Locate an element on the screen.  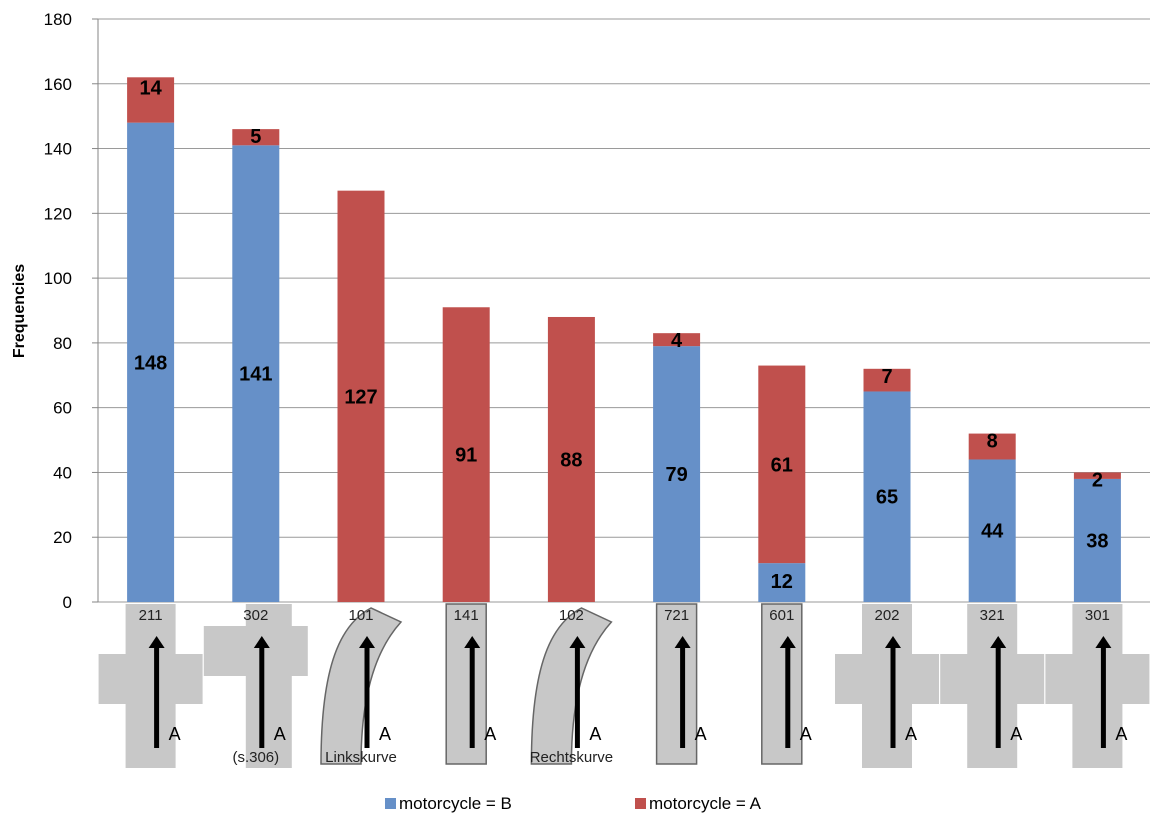
data-label-motorcycle-a: 5 is located at coordinates (255, 137).